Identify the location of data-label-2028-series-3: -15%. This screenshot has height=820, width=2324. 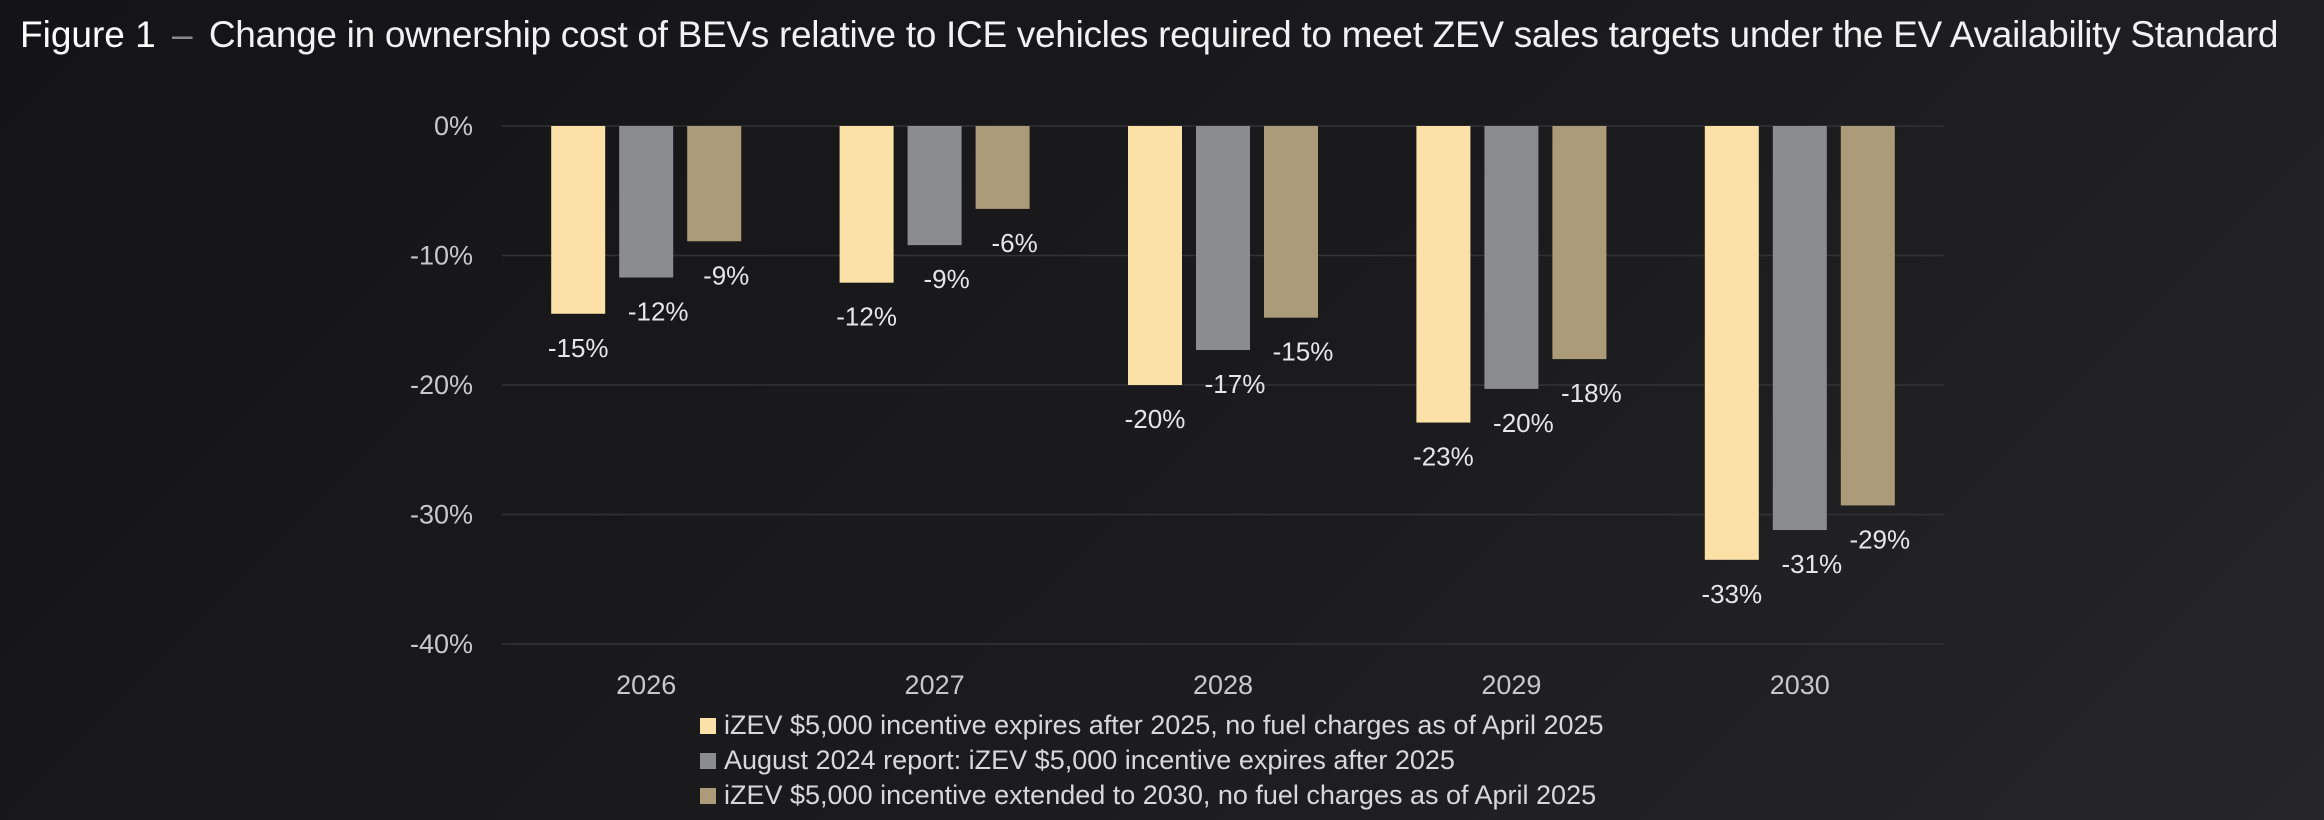
(1303, 352).